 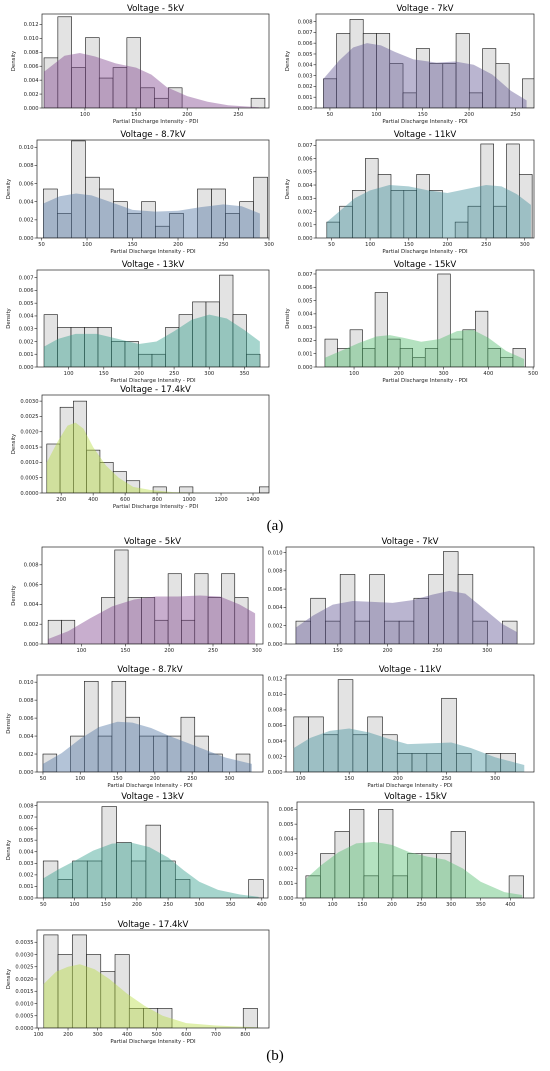 I want to click on x-tick-label: 400, so click(x=93, y=500).